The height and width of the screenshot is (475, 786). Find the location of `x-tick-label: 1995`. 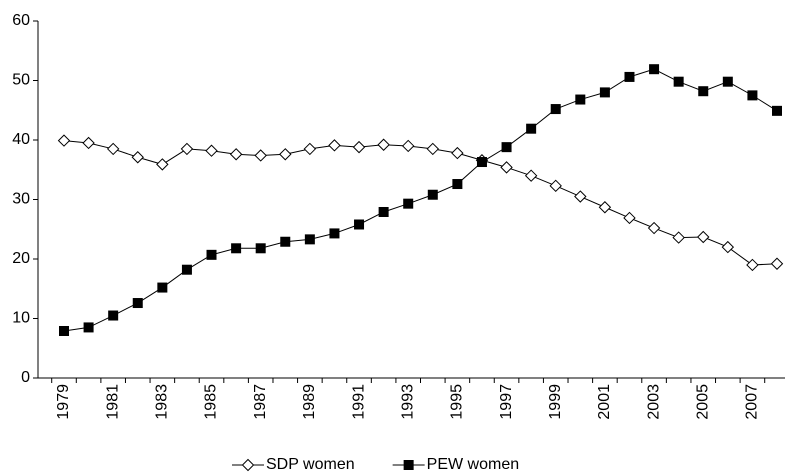

x-tick-label: 1995 is located at coordinates (457, 402).